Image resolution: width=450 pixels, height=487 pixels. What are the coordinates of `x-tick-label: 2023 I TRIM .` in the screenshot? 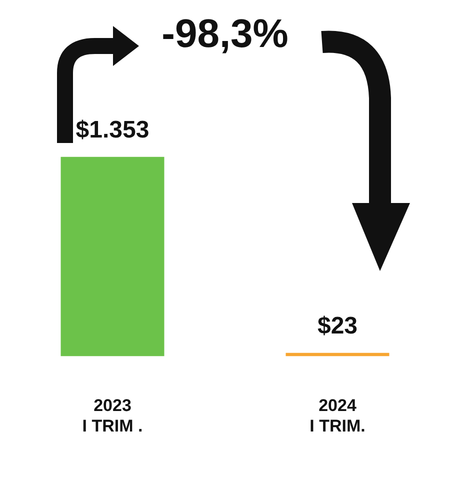 It's located at (112, 416).